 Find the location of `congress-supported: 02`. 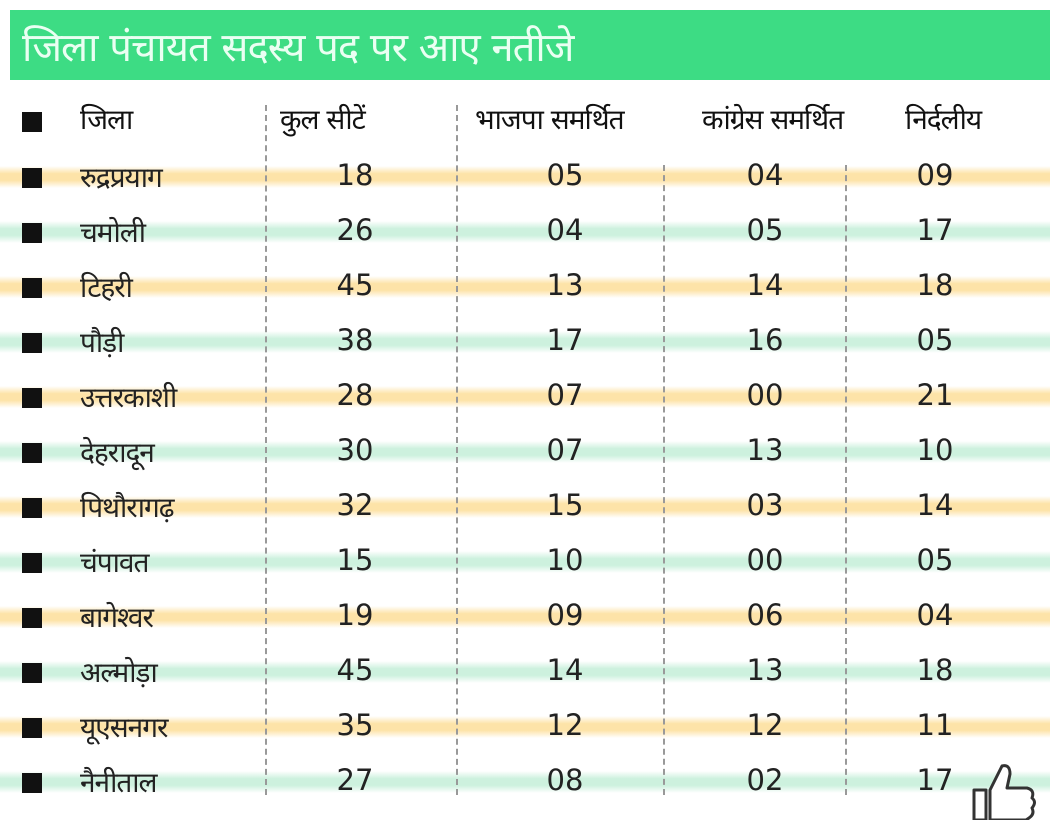

congress-supported: 02 is located at coordinates (765, 780).